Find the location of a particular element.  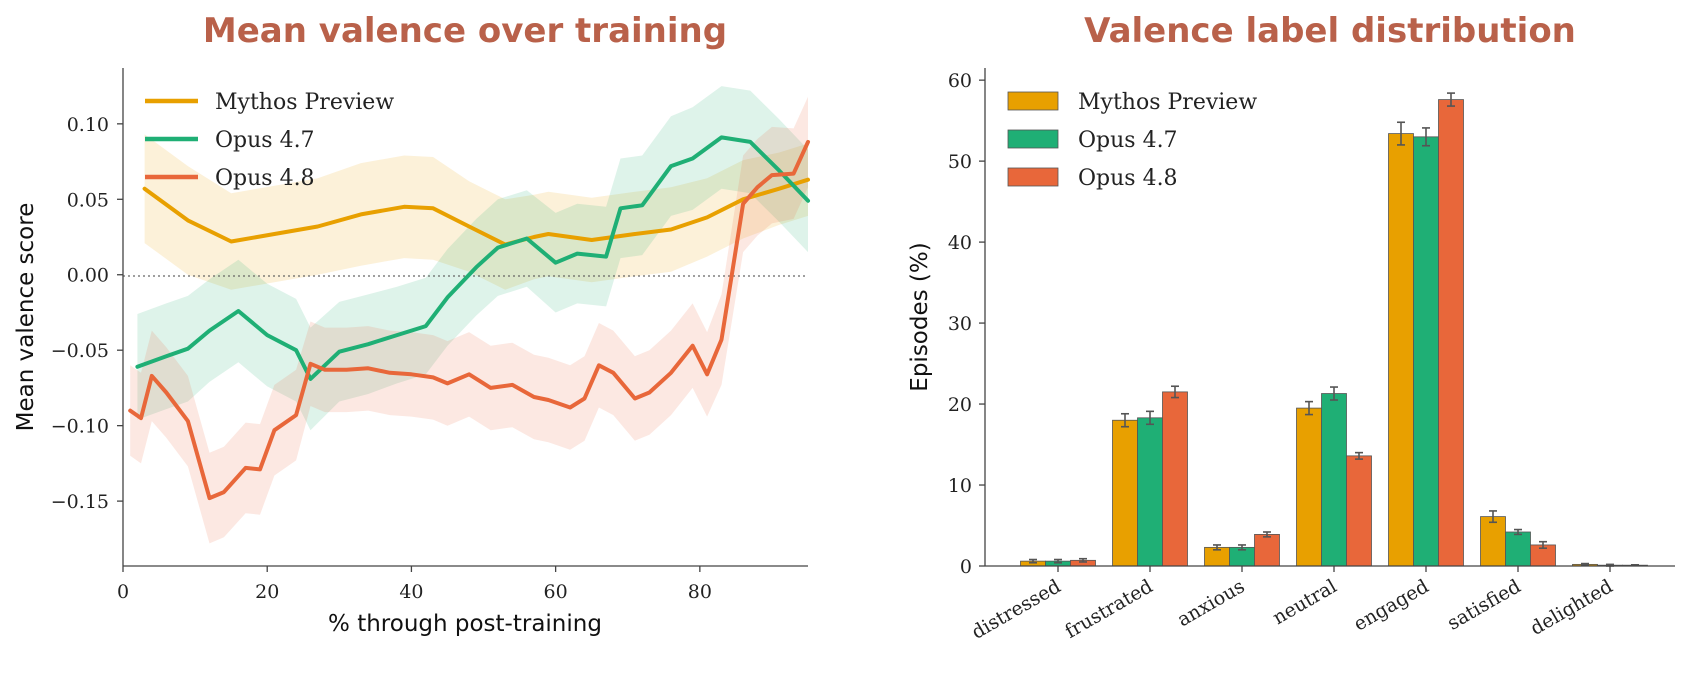

category-label-satisfied: satisfied is located at coordinates (1484, 604).